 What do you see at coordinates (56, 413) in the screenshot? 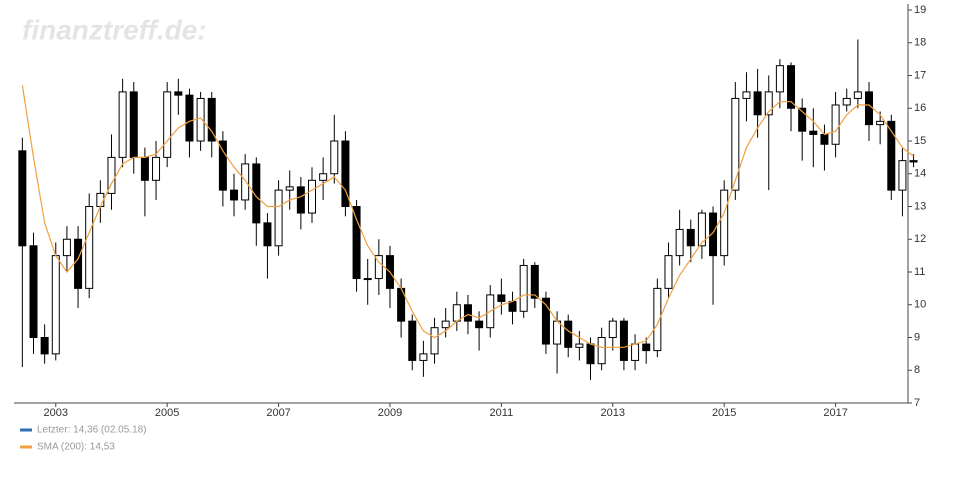
I see `x-tick-label: 2003` at bounding box center [56, 413].